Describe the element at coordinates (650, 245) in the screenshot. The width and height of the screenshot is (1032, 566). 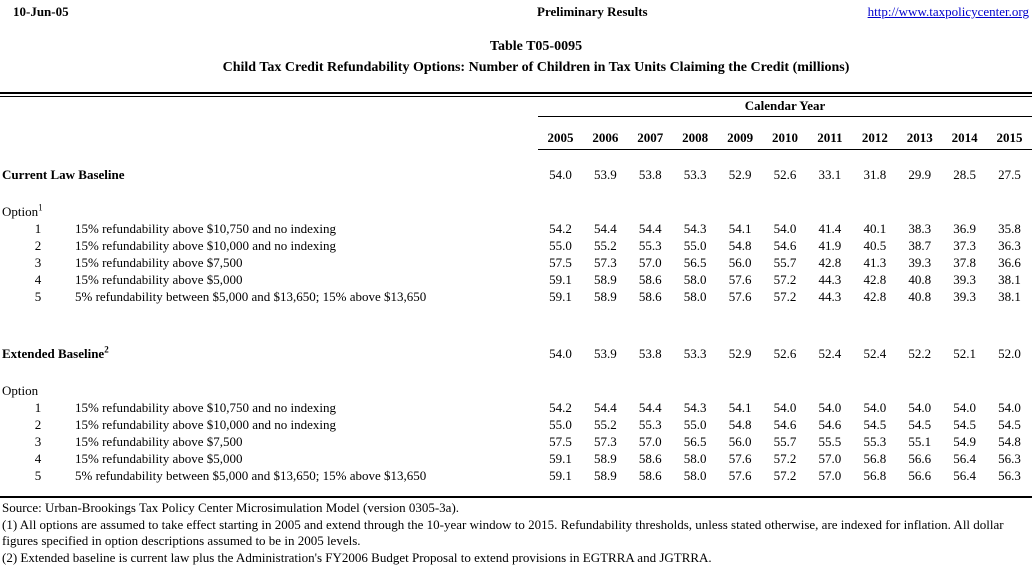
I see `value-cell: 55.3` at that location.